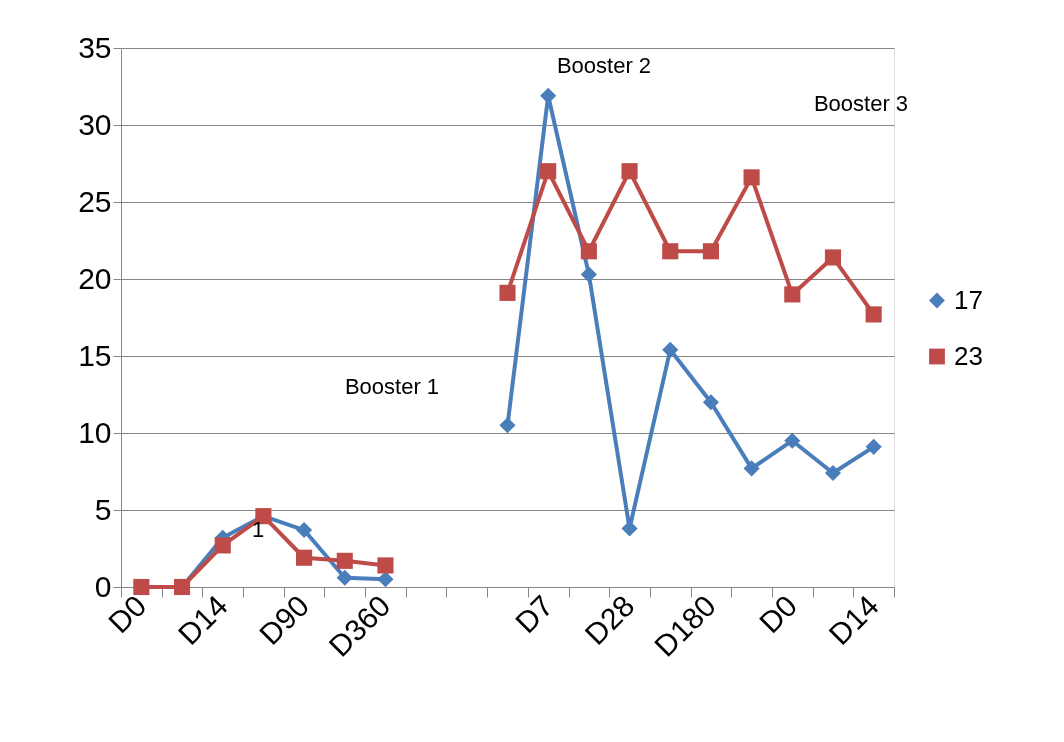 Image resolution: width=1064 pixels, height=742 pixels. I want to click on y-tick-label: 10, so click(95, 432).